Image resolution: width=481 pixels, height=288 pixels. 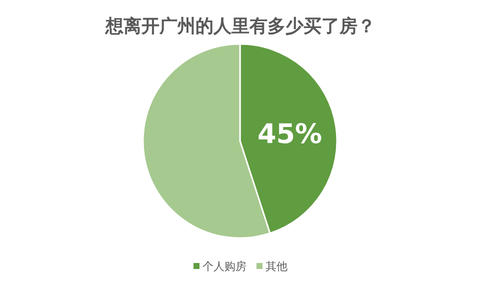 What do you see at coordinates (240, 26) in the screenshot?
I see `chart-title: 想离开广州的人里有多少买了房？` at bounding box center [240, 26].